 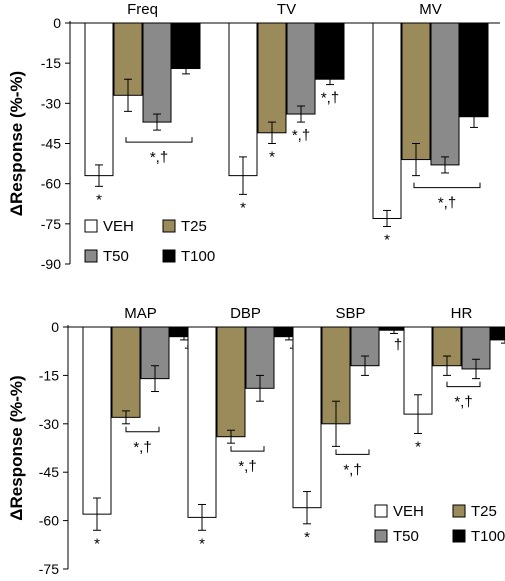 I want to click on group-label: SBP, so click(x=350, y=313).